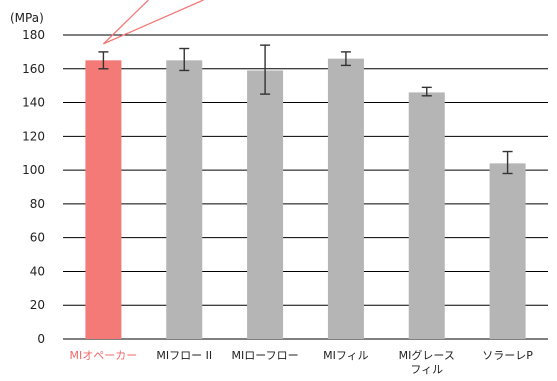  Describe the element at coordinates (125, 22) in the screenshot. I see `callout-line-left` at that location.